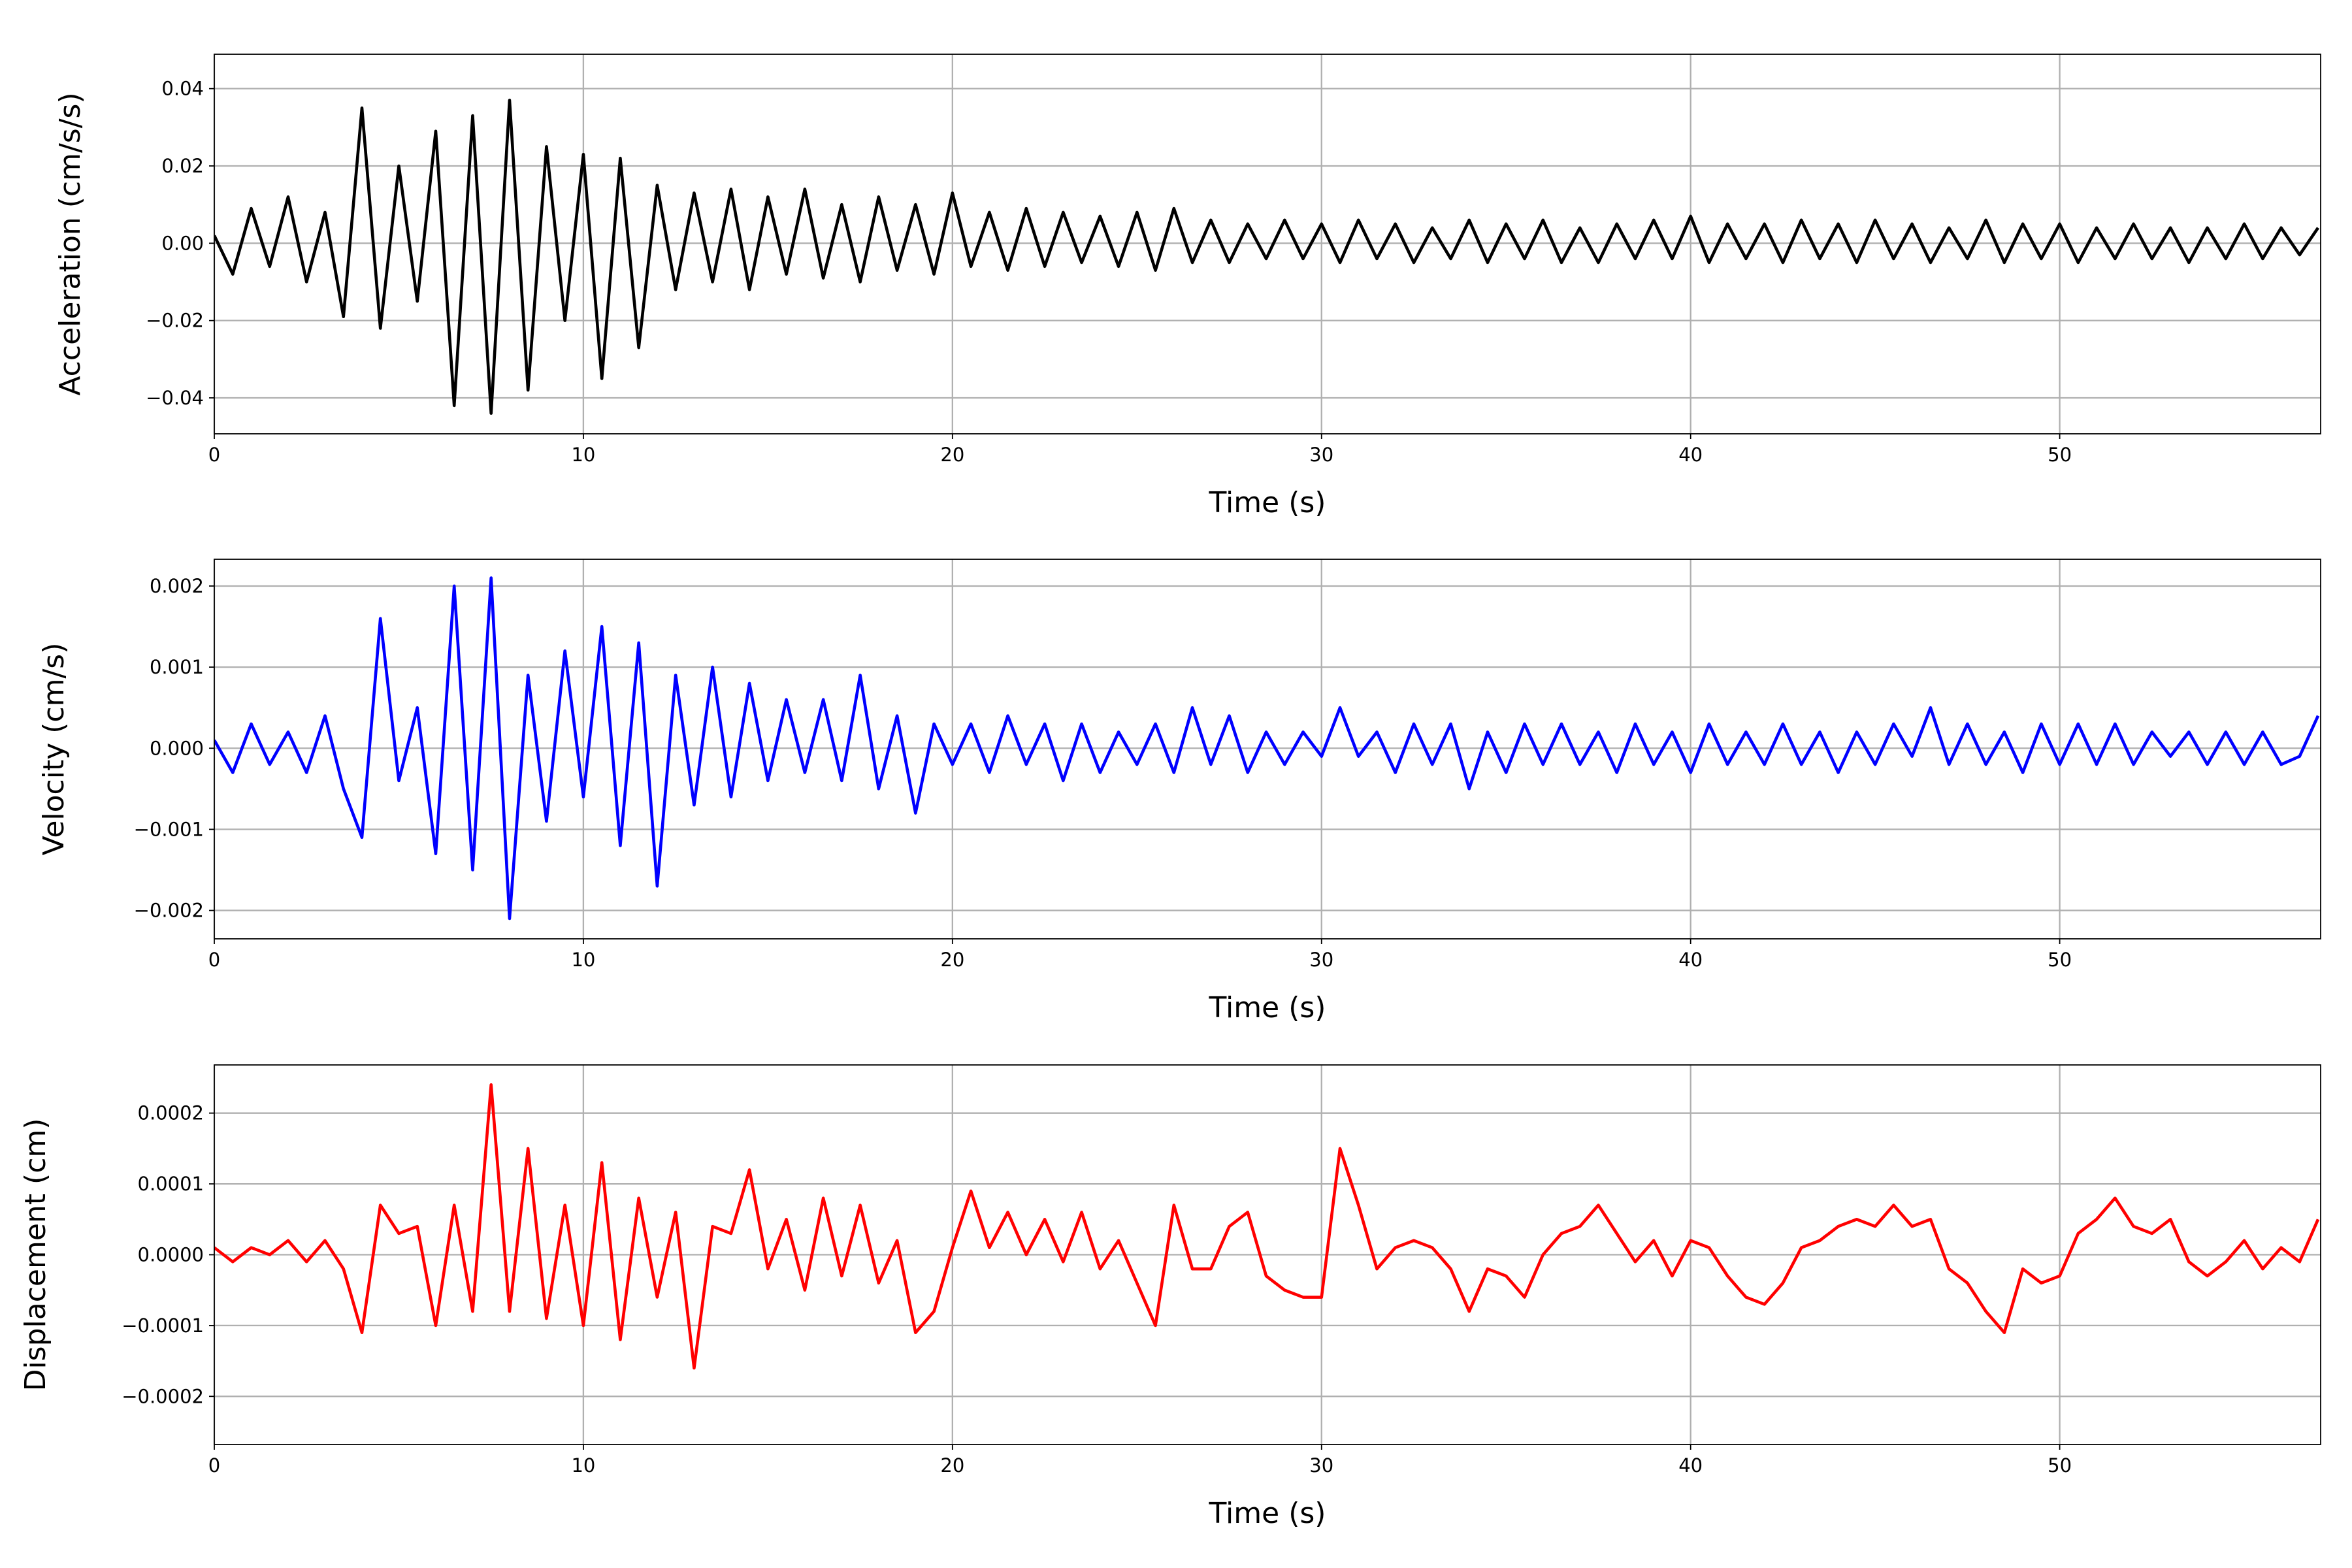 Image resolution: width=2352 pixels, height=1568 pixels. What do you see at coordinates (182, 243) in the screenshot?
I see `y-tick-label: 0.00` at bounding box center [182, 243].